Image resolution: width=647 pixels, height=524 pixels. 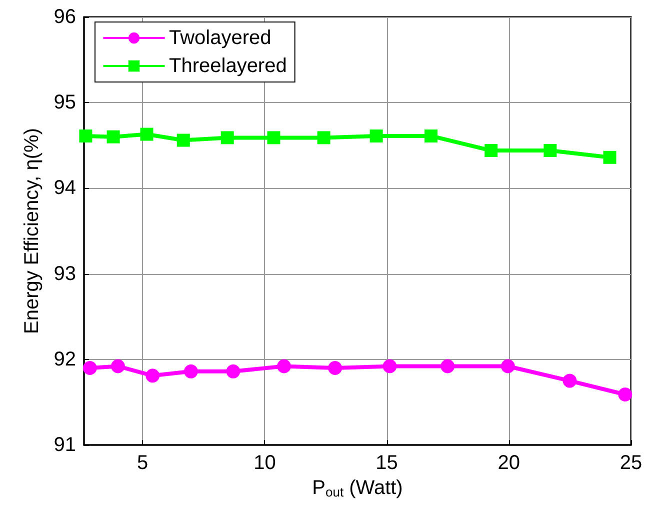 What do you see at coordinates (65, 188) in the screenshot?
I see `y-tick-label: 94` at bounding box center [65, 188].